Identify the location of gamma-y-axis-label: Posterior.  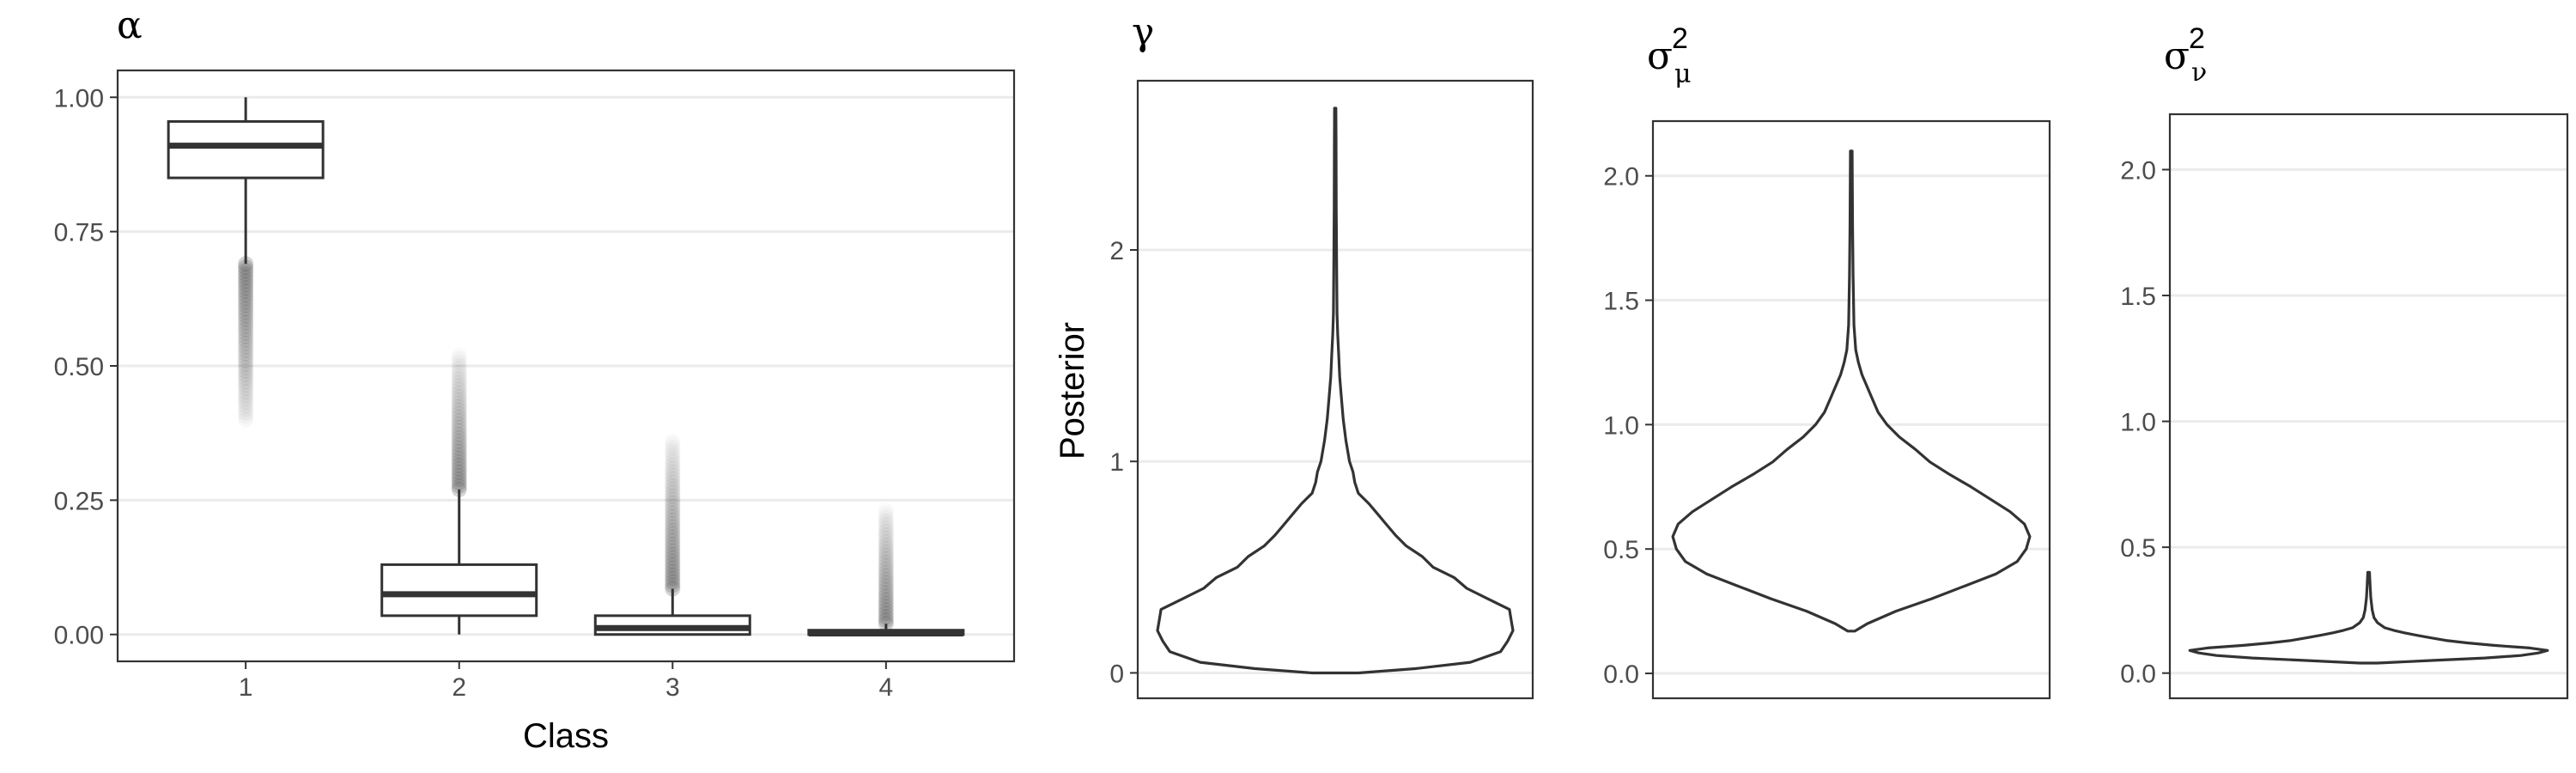
(1072, 391).